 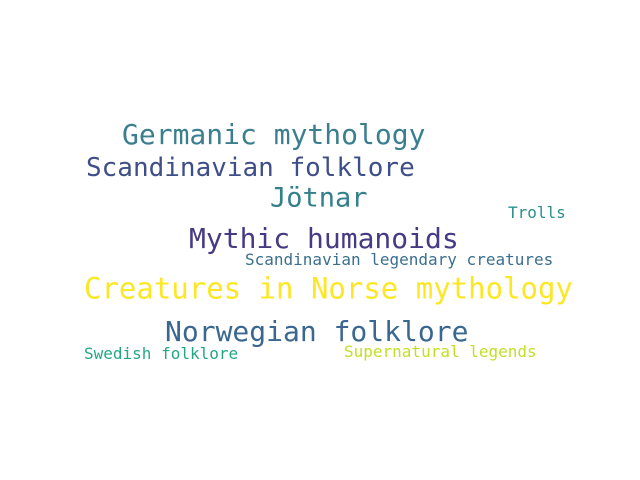 What do you see at coordinates (317, 331) in the screenshot?
I see `word-norwegian-folklore: Norwegian folklore` at bounding box center [317, 331].